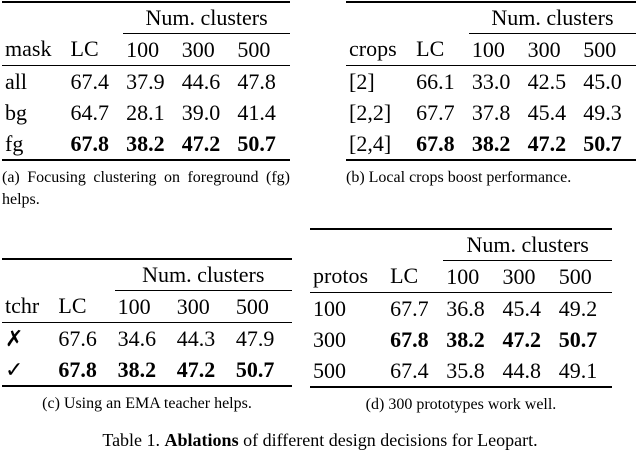 This screenshot has width=640, height=457. I want to click on row-label: fg, so click(14, 143).